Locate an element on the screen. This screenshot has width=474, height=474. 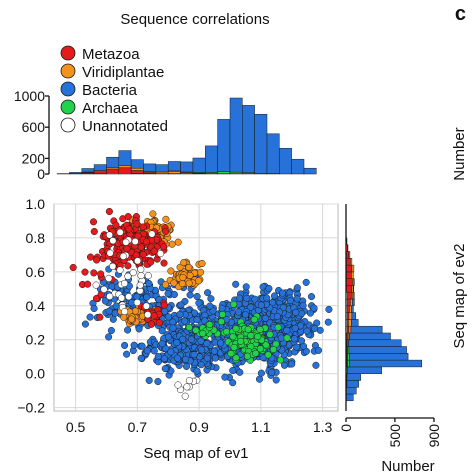
x-tick-label: 1.3 is located at coordinates (323, 427).